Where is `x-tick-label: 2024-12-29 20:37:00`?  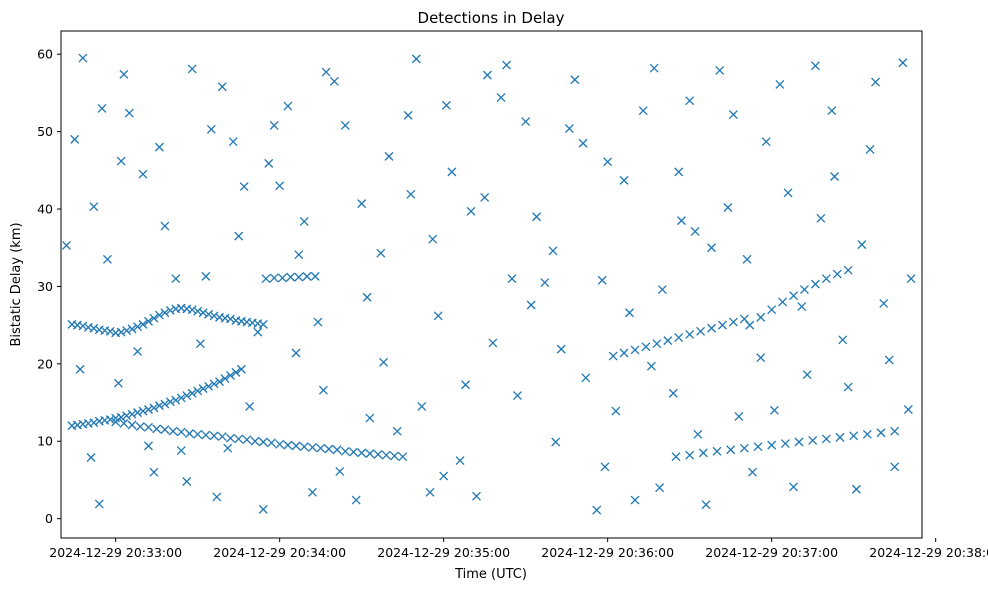
x-tick-label: 2024-12-29 20:37:00 is located at coordinates (771, 552).